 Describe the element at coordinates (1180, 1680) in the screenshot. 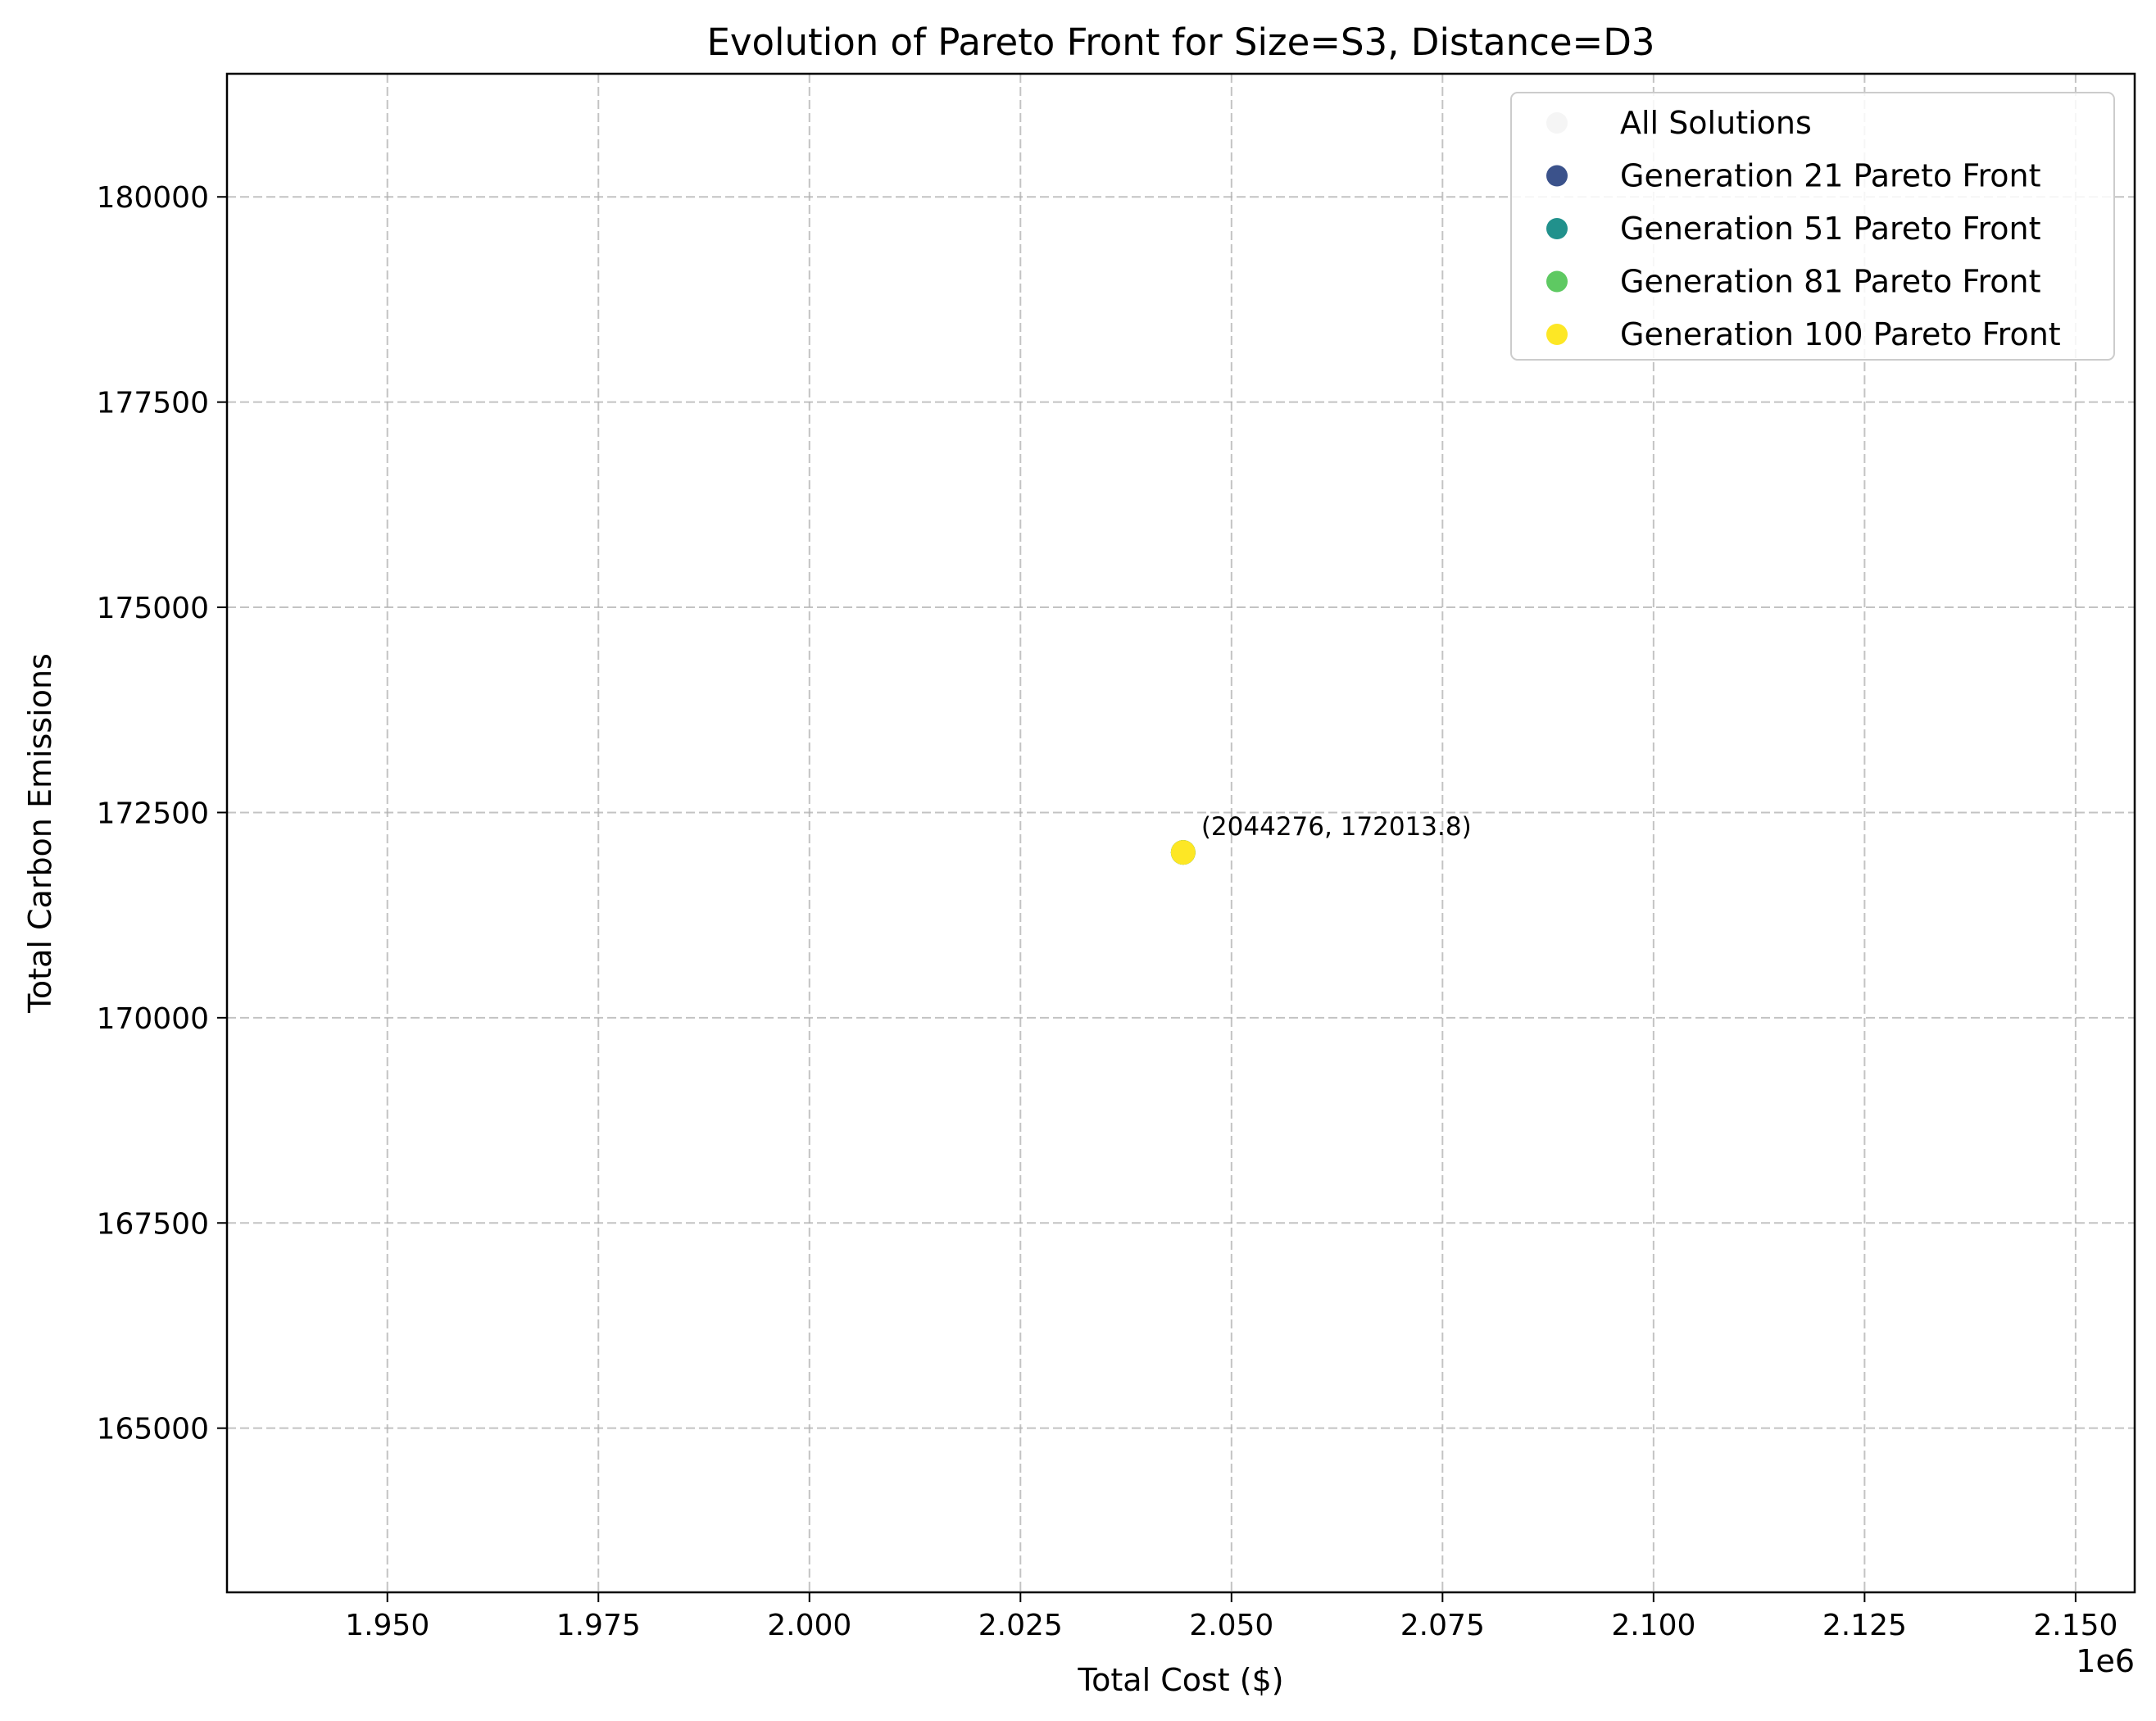

I see `x-axis-title: Total Cost ($)` at that location.